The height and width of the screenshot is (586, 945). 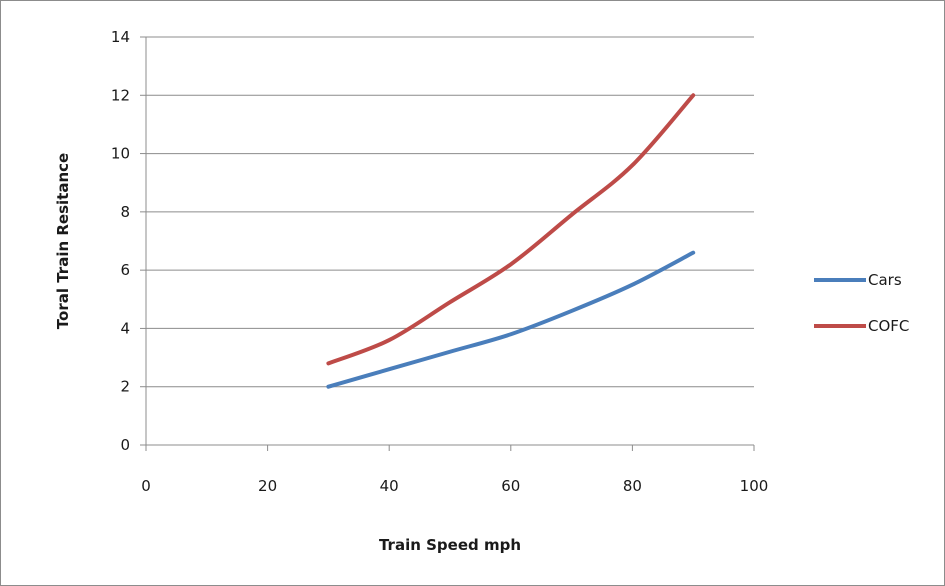 I want to click on legend-label: Cars, so click(x=885, y=280).